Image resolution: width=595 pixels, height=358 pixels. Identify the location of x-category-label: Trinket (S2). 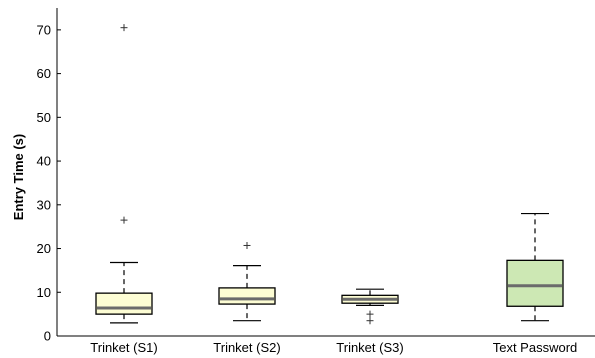
(246, 347).